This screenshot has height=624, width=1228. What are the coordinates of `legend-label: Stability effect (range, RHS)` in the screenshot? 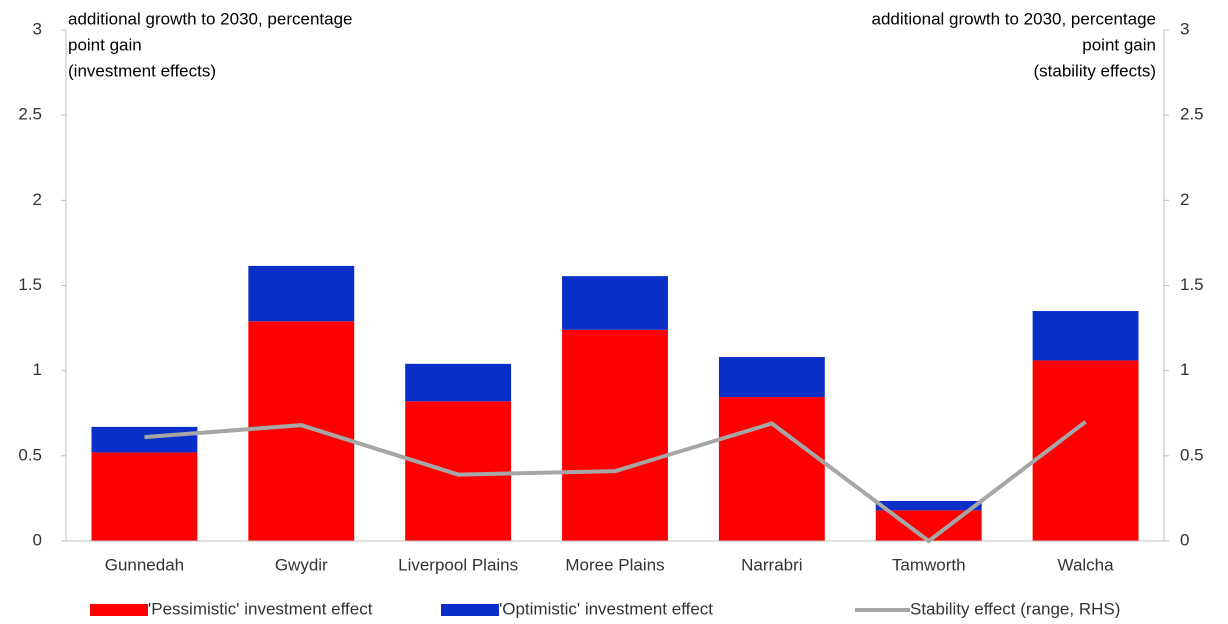 It's located at (1015, 608).